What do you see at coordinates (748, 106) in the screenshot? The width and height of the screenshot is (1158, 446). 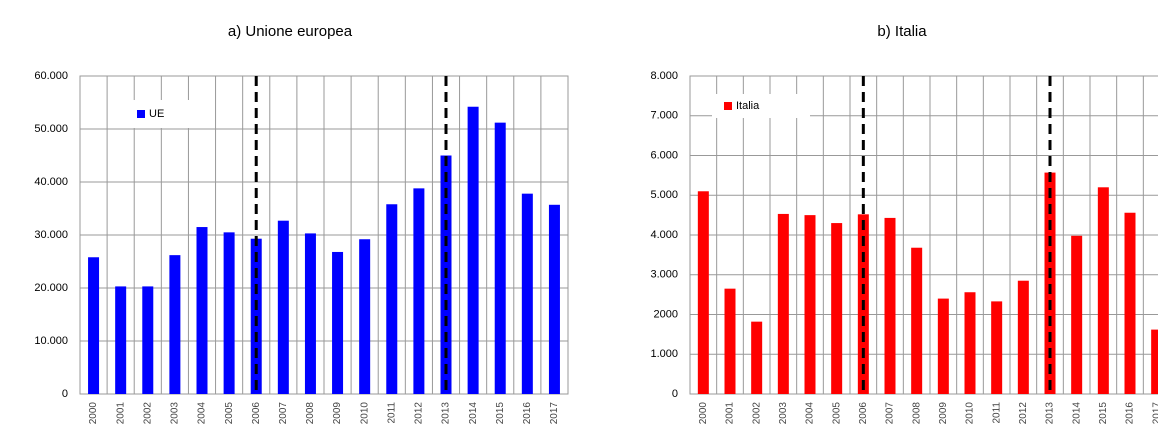 I see `legend-label: Italia` at bounding box center [748, 106].